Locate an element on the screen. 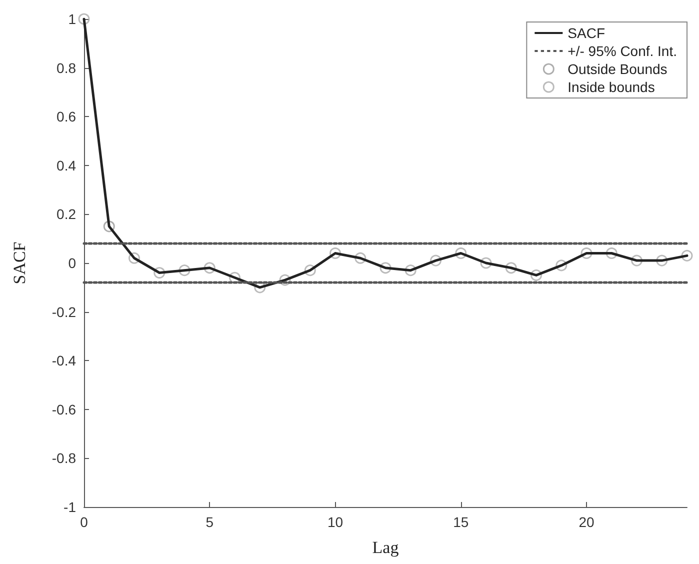 The image size is (699, 564). y-tick-label: 0 is located at coordinates (72, 263).